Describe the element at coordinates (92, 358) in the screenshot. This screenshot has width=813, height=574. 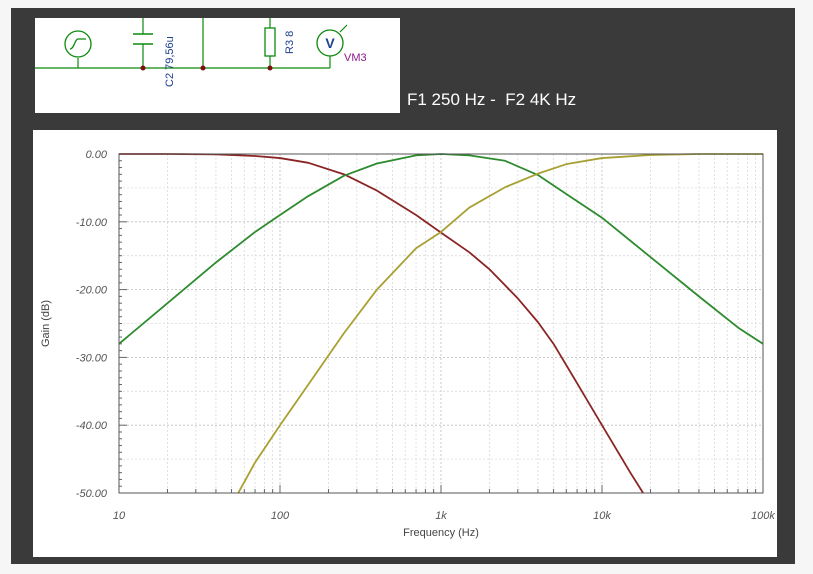
I see `y-tick-label: -30.00` at that location.